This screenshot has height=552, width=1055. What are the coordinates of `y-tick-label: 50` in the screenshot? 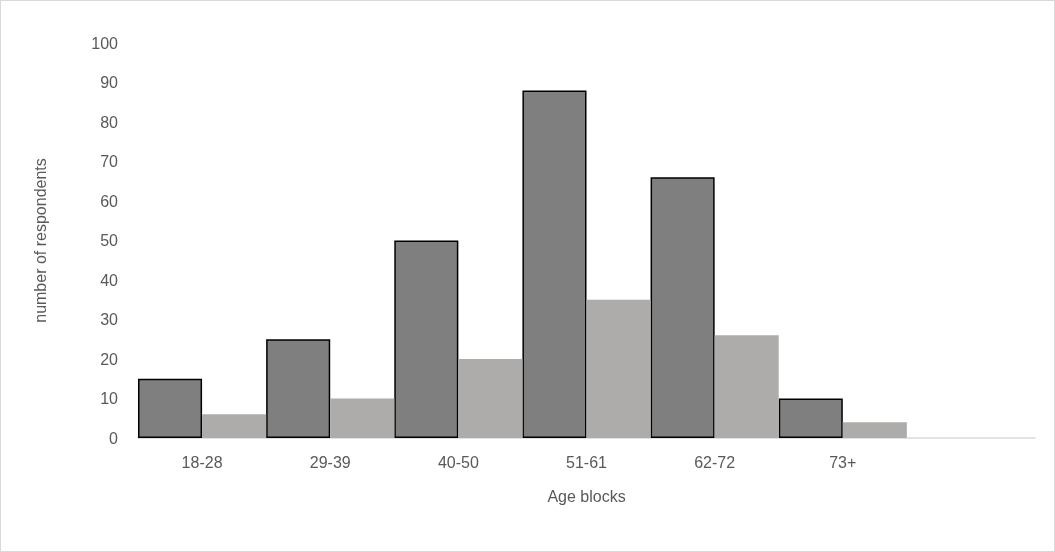 It's located at (109, 240).